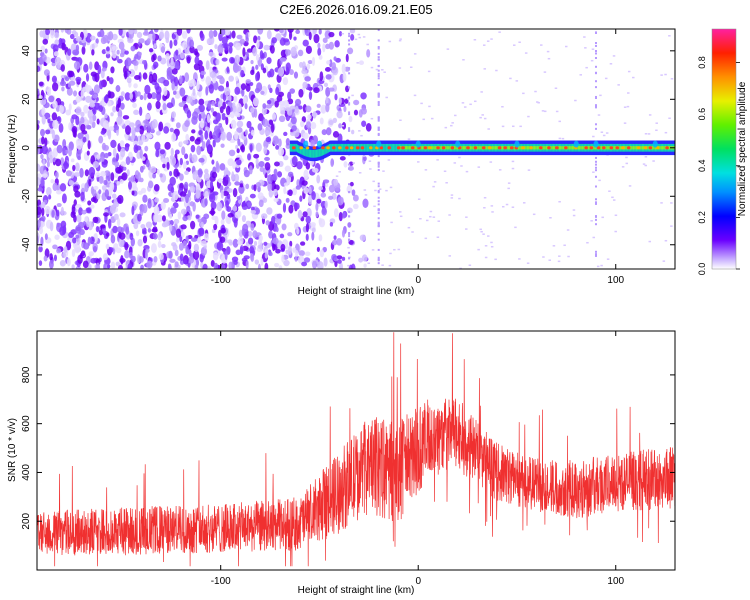  I want to click on x-tick-label: 0, so click(418, 280).